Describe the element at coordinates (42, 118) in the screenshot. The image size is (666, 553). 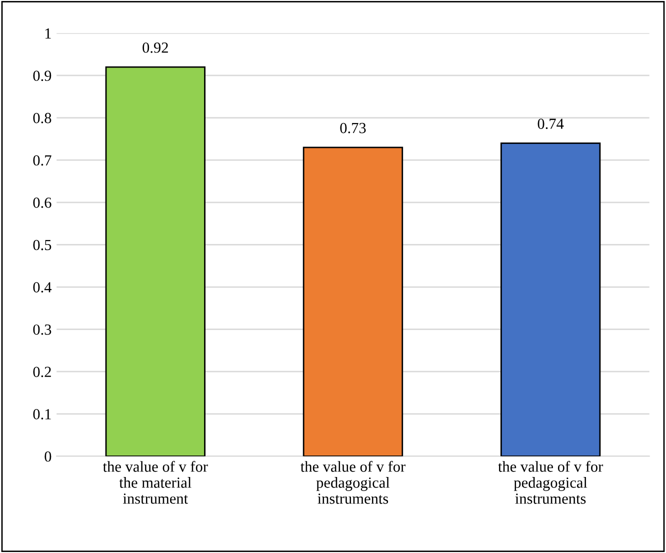
I see `y-tick-label: 0.8` at that location.